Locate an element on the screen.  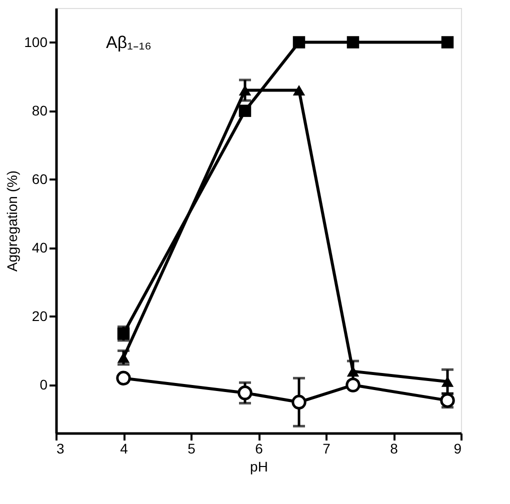
x-tick-label: 5 is located at coordinates (192, 448).